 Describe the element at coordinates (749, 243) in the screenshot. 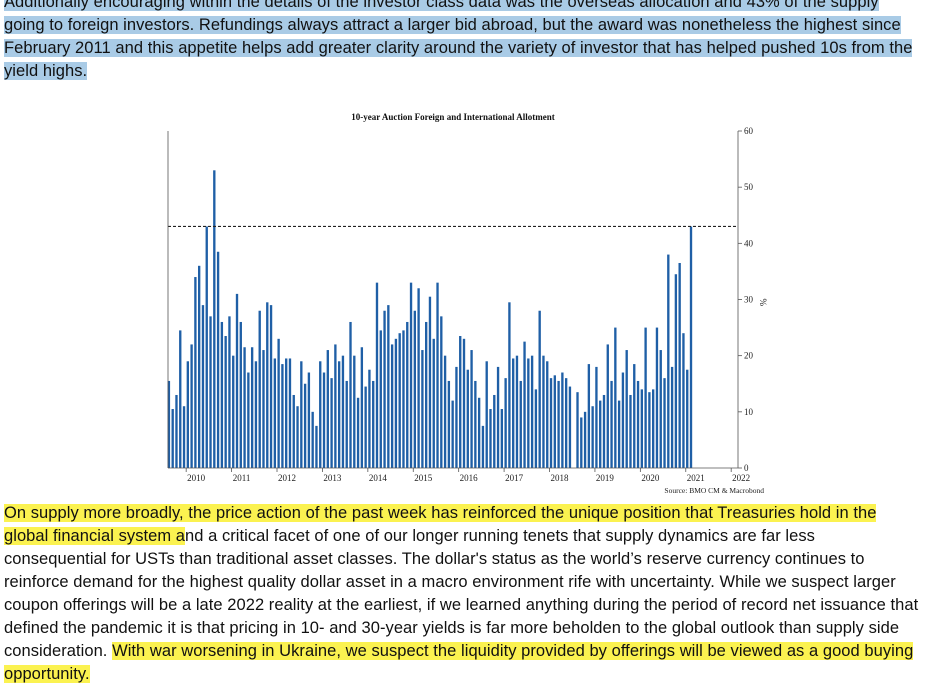

I see `y-tick-label: 40` at that location.